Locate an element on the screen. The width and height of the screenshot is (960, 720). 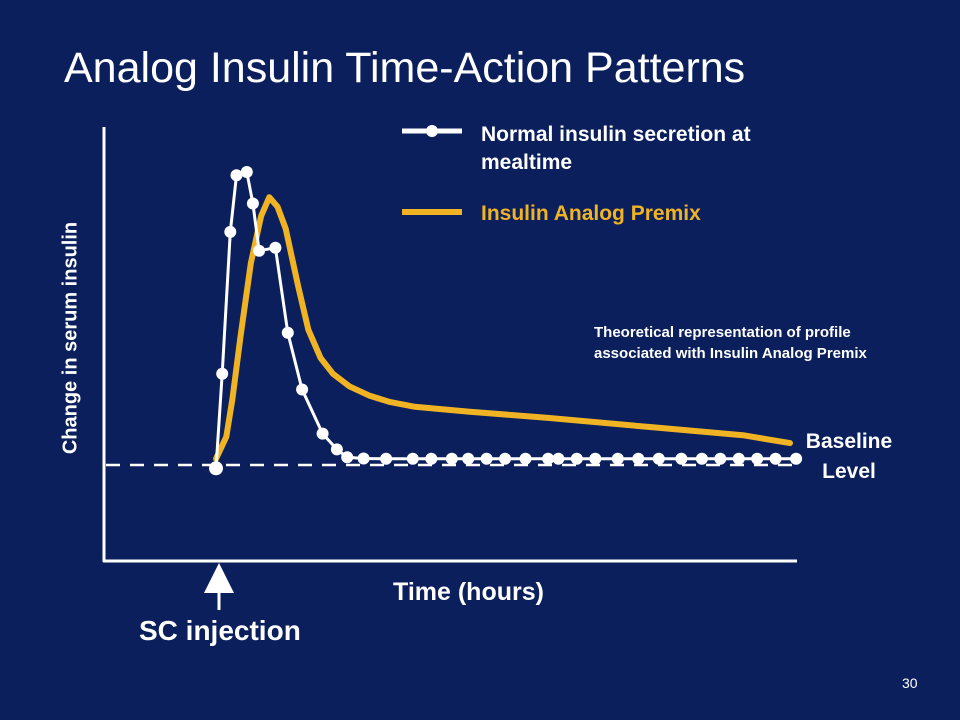
slide-title: Analog Insulin Time-Action Patterns is located at coordinates (405, 68).